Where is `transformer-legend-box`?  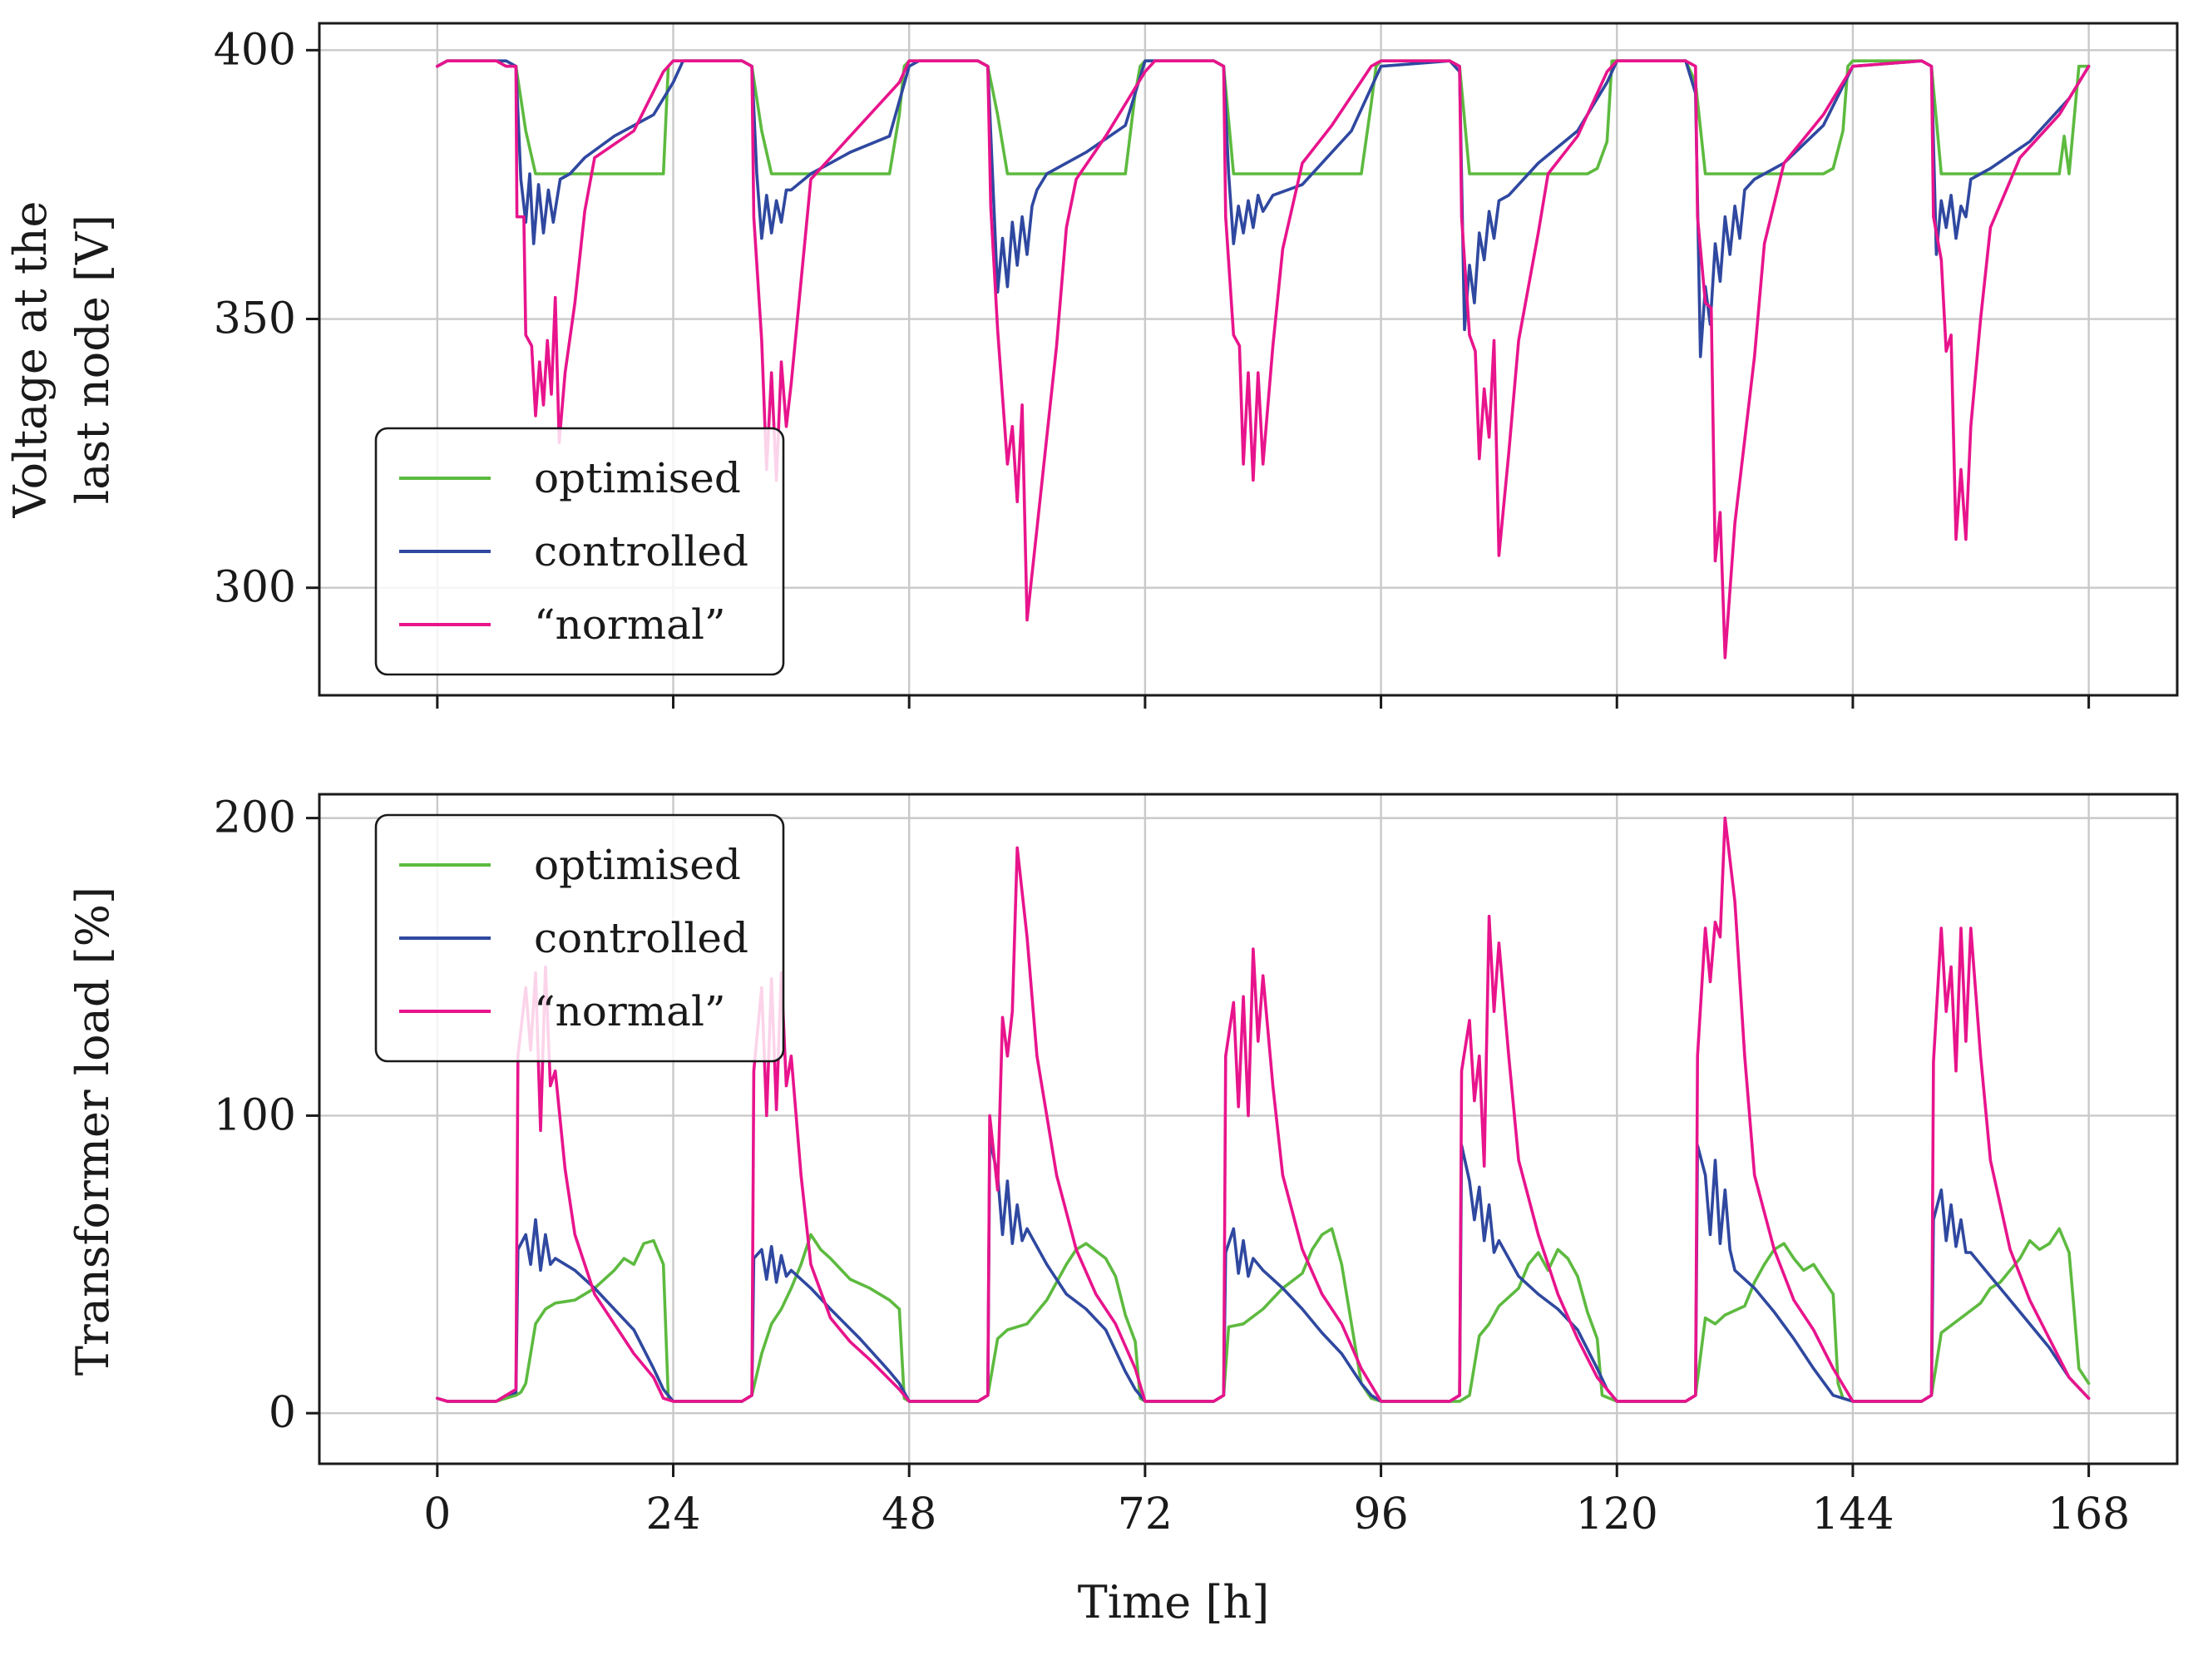
transformer-legend-box is located at coordinates (579, 938).